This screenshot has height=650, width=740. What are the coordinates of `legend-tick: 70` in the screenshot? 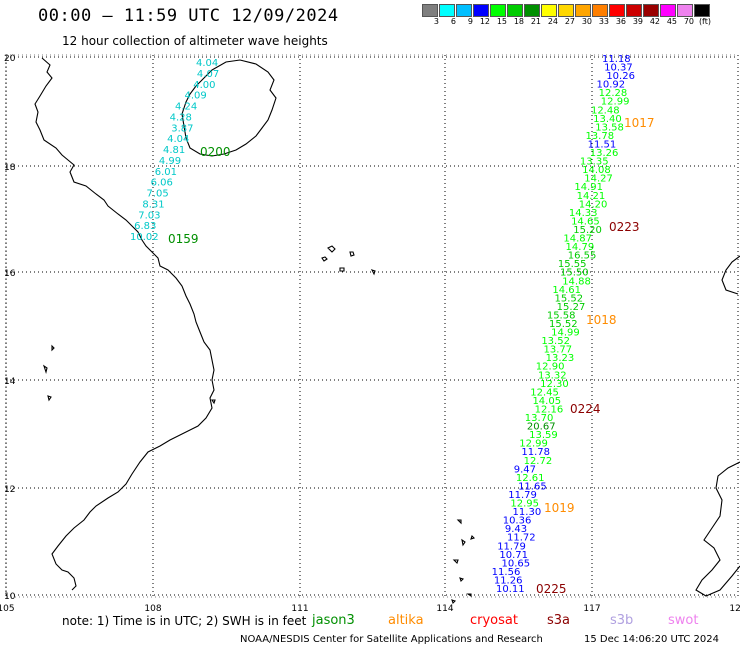 It's located at (688, 21).